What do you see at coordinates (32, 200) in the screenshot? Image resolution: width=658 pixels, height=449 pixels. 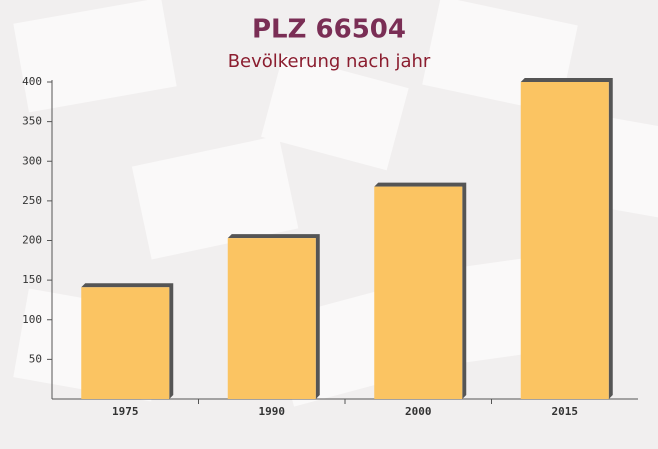 I see `y-tick-label: 250` at bounding box center [32, 200].